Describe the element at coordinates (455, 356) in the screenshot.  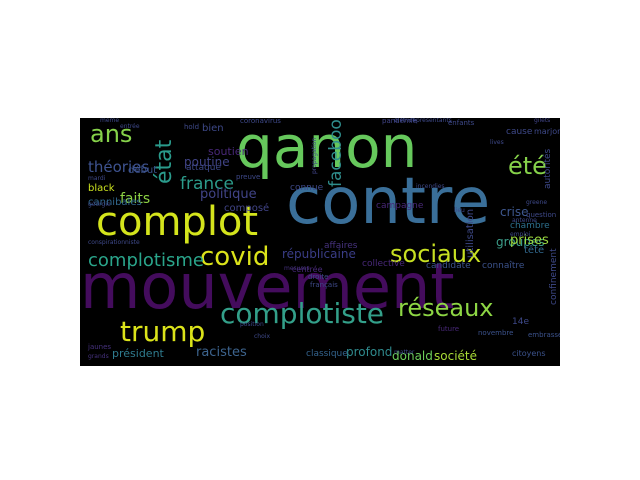
I see `word: société` at that location.